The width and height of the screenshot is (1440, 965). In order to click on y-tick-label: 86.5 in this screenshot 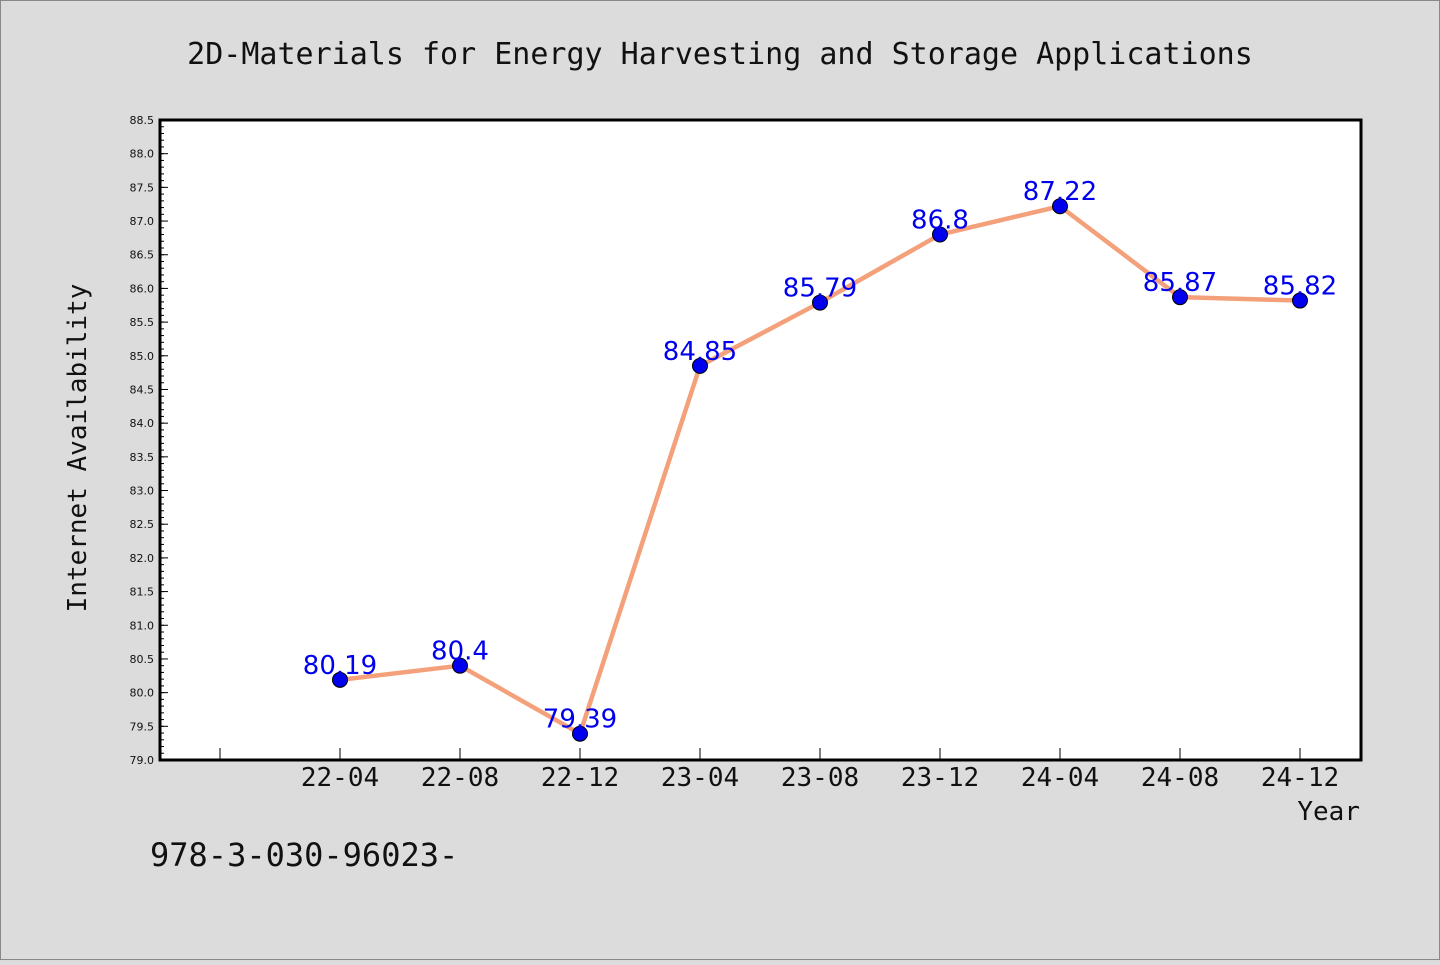, I will do `click(142, 255)`.